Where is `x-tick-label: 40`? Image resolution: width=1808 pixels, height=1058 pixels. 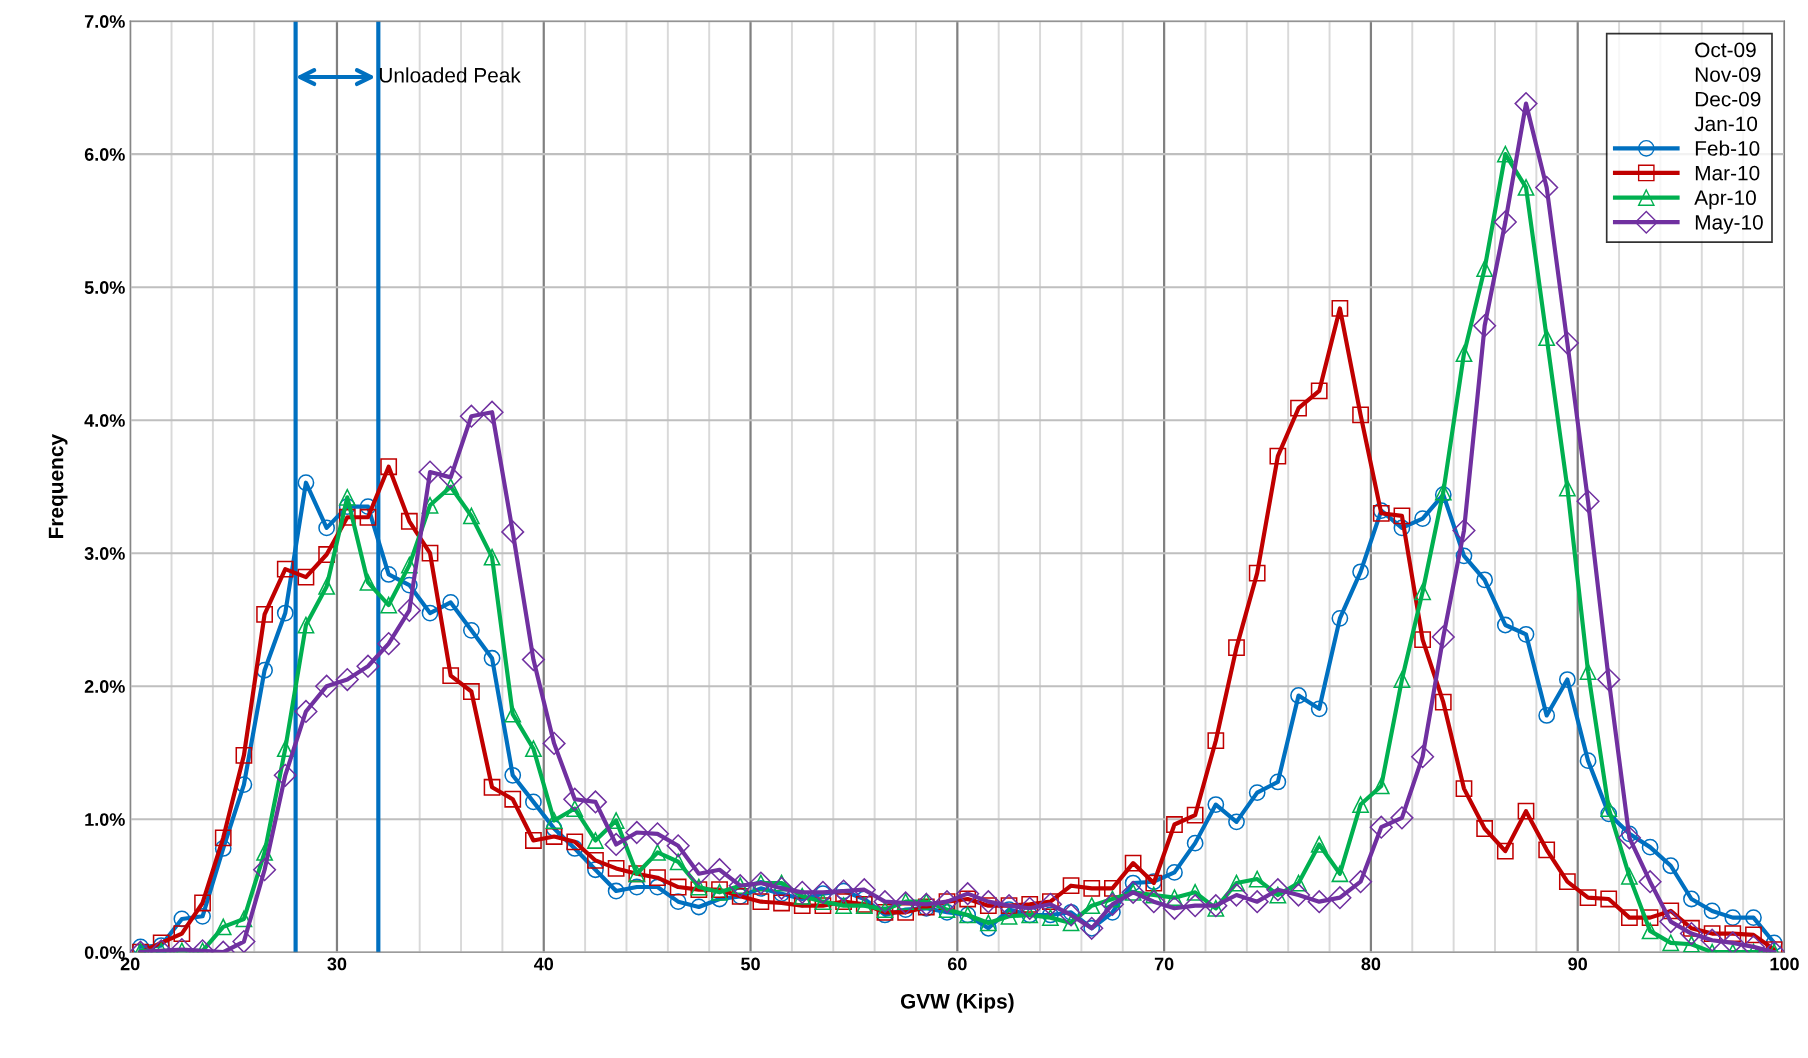
x-tick-label: 40 is located at coordinates (543, 964).